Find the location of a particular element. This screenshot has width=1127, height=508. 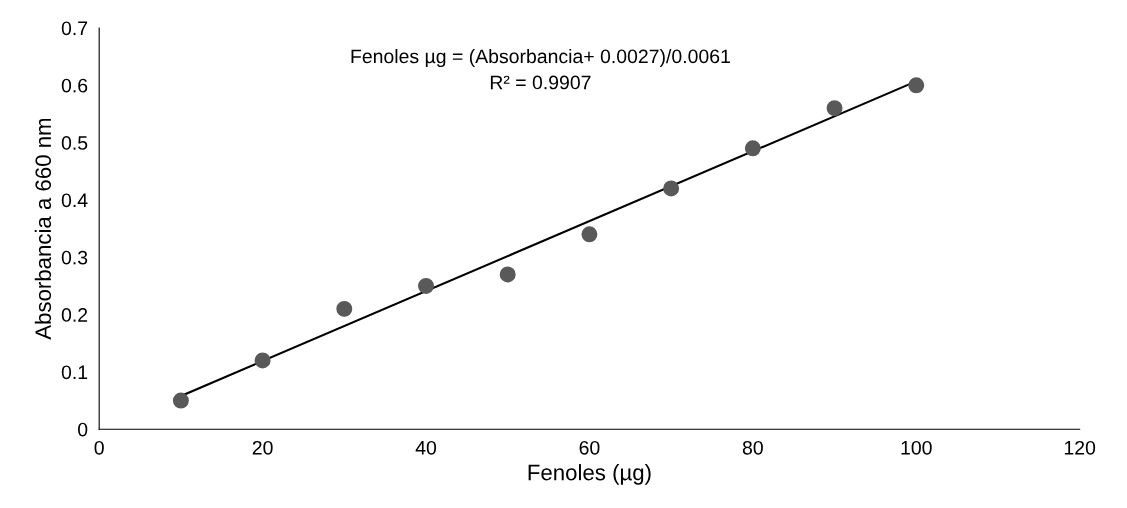

y-tick-label: 0.6 is located at coordinates (74, 85).